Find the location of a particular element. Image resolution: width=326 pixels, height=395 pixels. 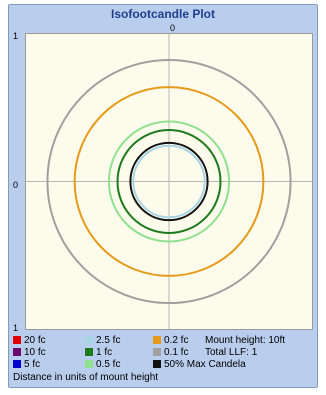

y-tick-bottom: 1 is located at coordinates (16, 328).